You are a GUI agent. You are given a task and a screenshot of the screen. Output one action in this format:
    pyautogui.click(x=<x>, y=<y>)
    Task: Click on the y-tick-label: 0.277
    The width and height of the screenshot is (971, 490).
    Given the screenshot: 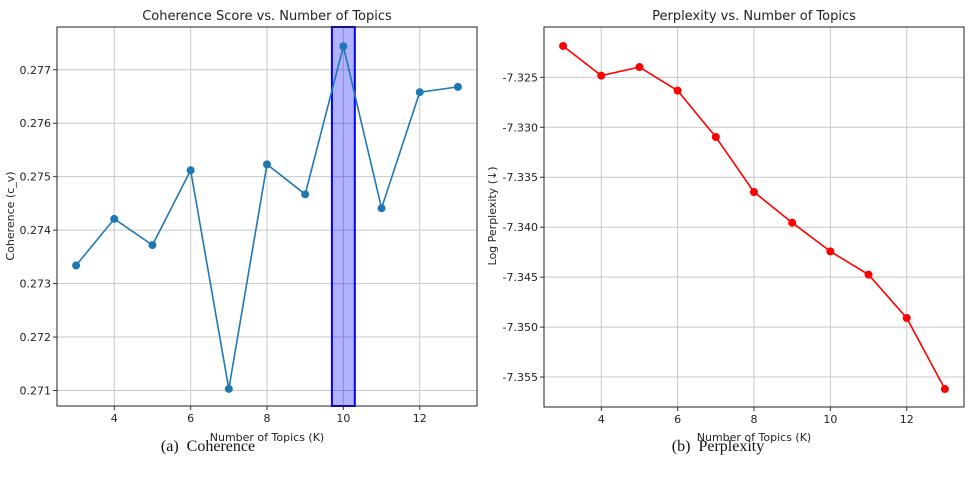 What is the action you would take?
    pyautogui.click(x=36, y=70)
    